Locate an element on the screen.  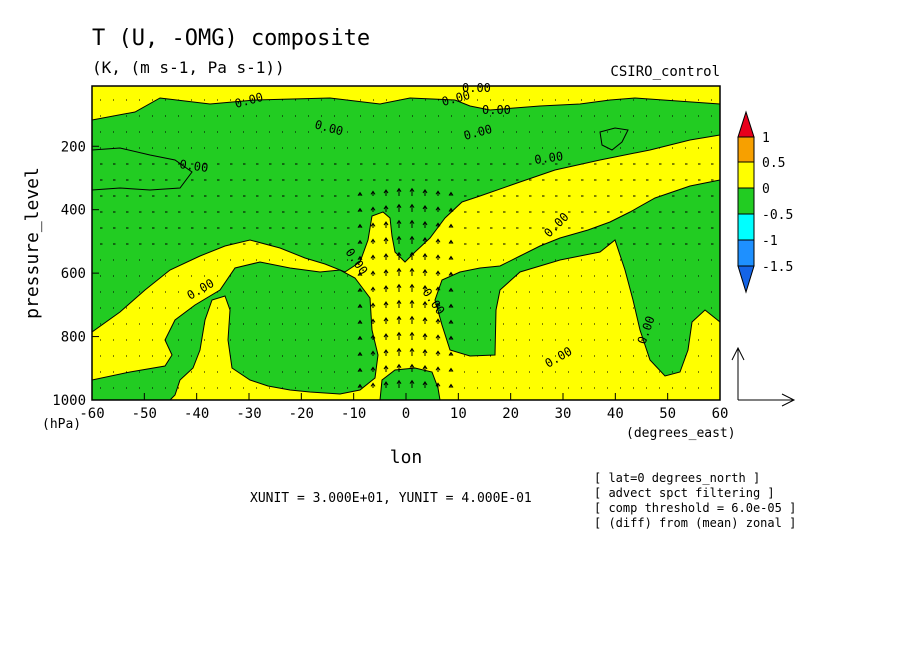
y-tick-label: 600 is located at coordinates (73, 274).